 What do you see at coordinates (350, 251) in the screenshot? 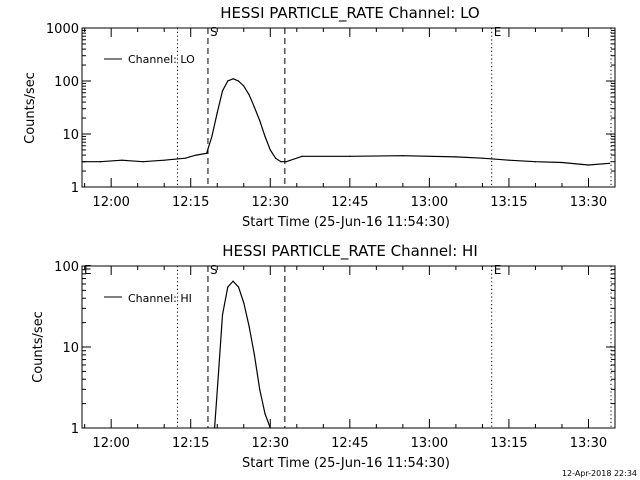
I see `hi-chart-title: HESSI PARTICLE_RATE Channel: HI` at bounding box center [350, 251].